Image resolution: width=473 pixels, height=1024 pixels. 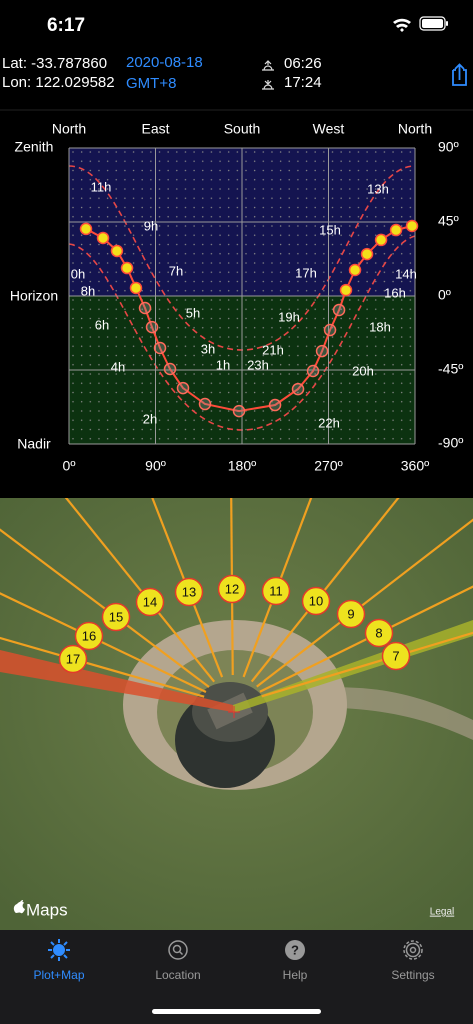 I want to click on tab-label: Plot+Map, so click(x=58, y=975).